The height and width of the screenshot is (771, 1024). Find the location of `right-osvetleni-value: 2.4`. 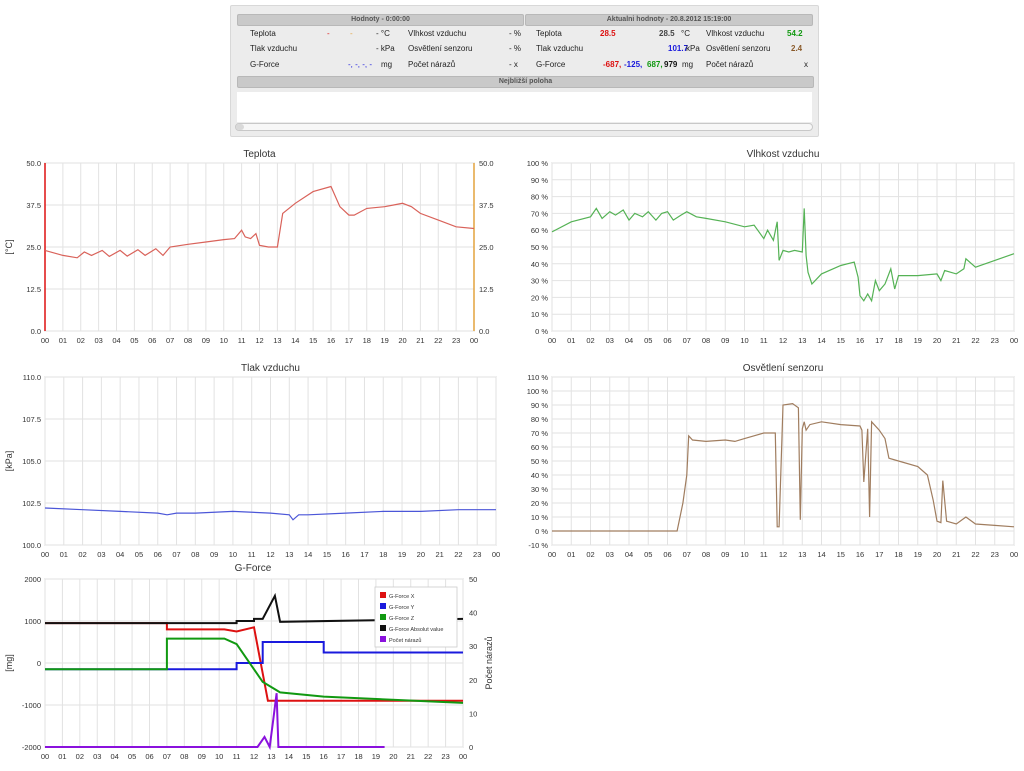

right-osvetleni-value: 2.4 is located at coordinates (797, 48).